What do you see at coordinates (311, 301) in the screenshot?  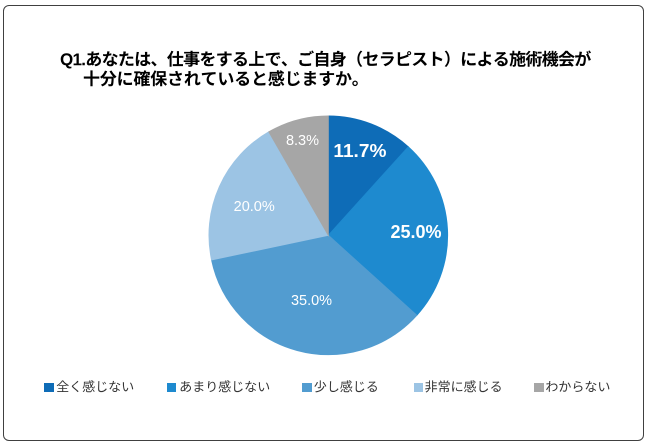 I see `svg-text: 35.0%` at bounding box center [311, 301].